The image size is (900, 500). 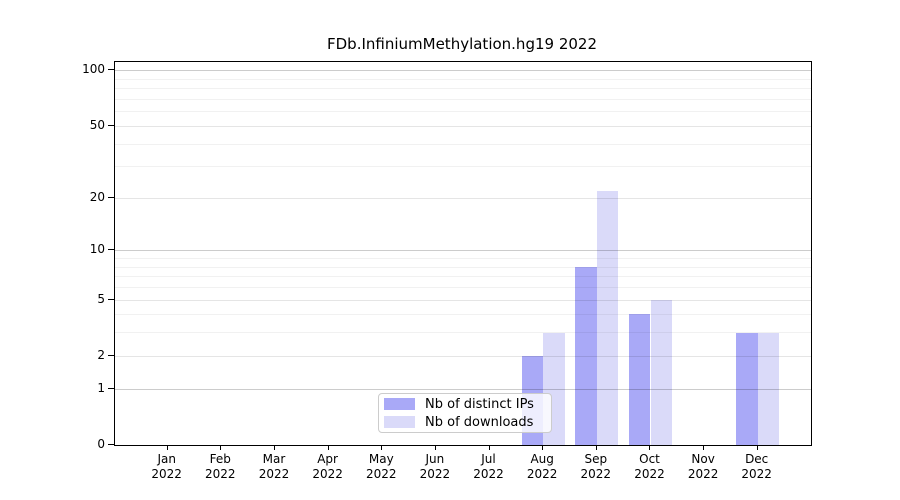 I want to click on bar-sep-nb-of-distinct-ips, so click(x=586, y=355).